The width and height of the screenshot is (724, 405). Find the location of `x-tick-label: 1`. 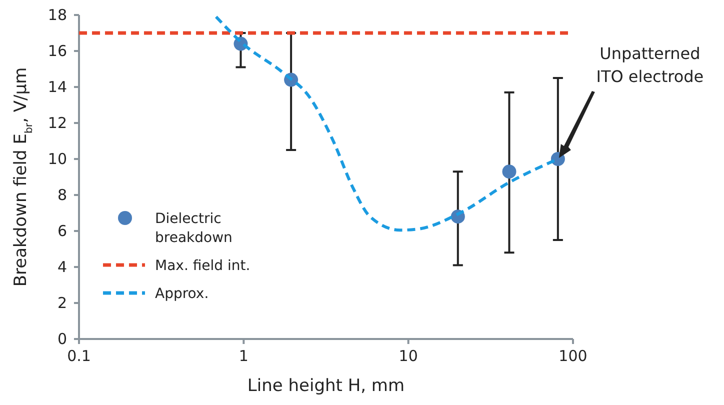

x-tick-label: 1 is located at coordinates (243, 356).